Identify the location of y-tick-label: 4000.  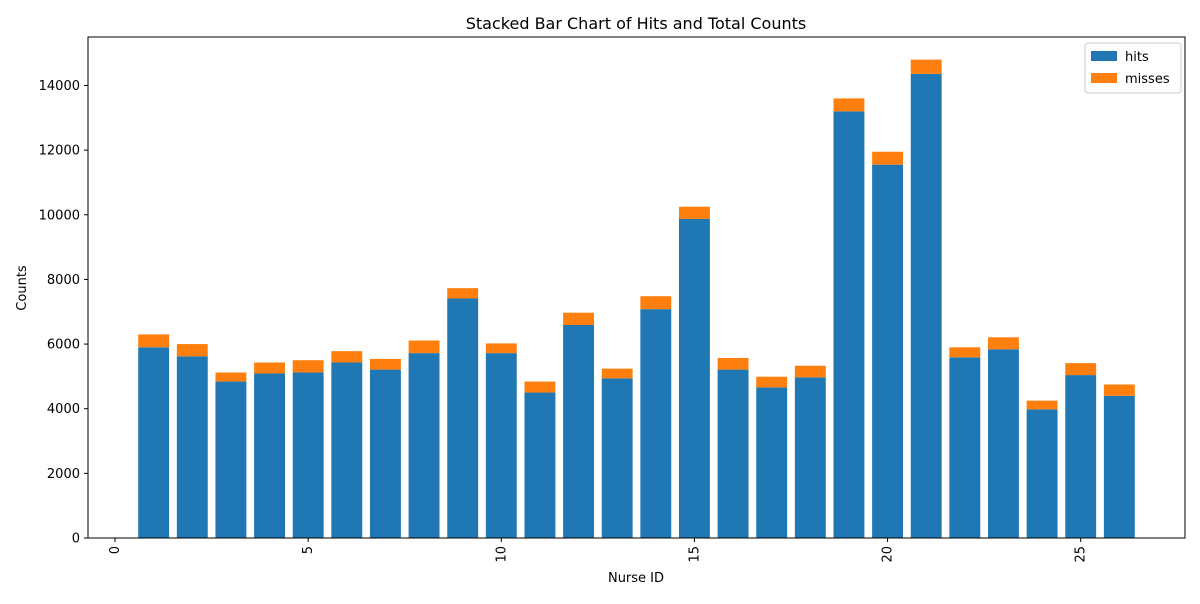
(63, 409).